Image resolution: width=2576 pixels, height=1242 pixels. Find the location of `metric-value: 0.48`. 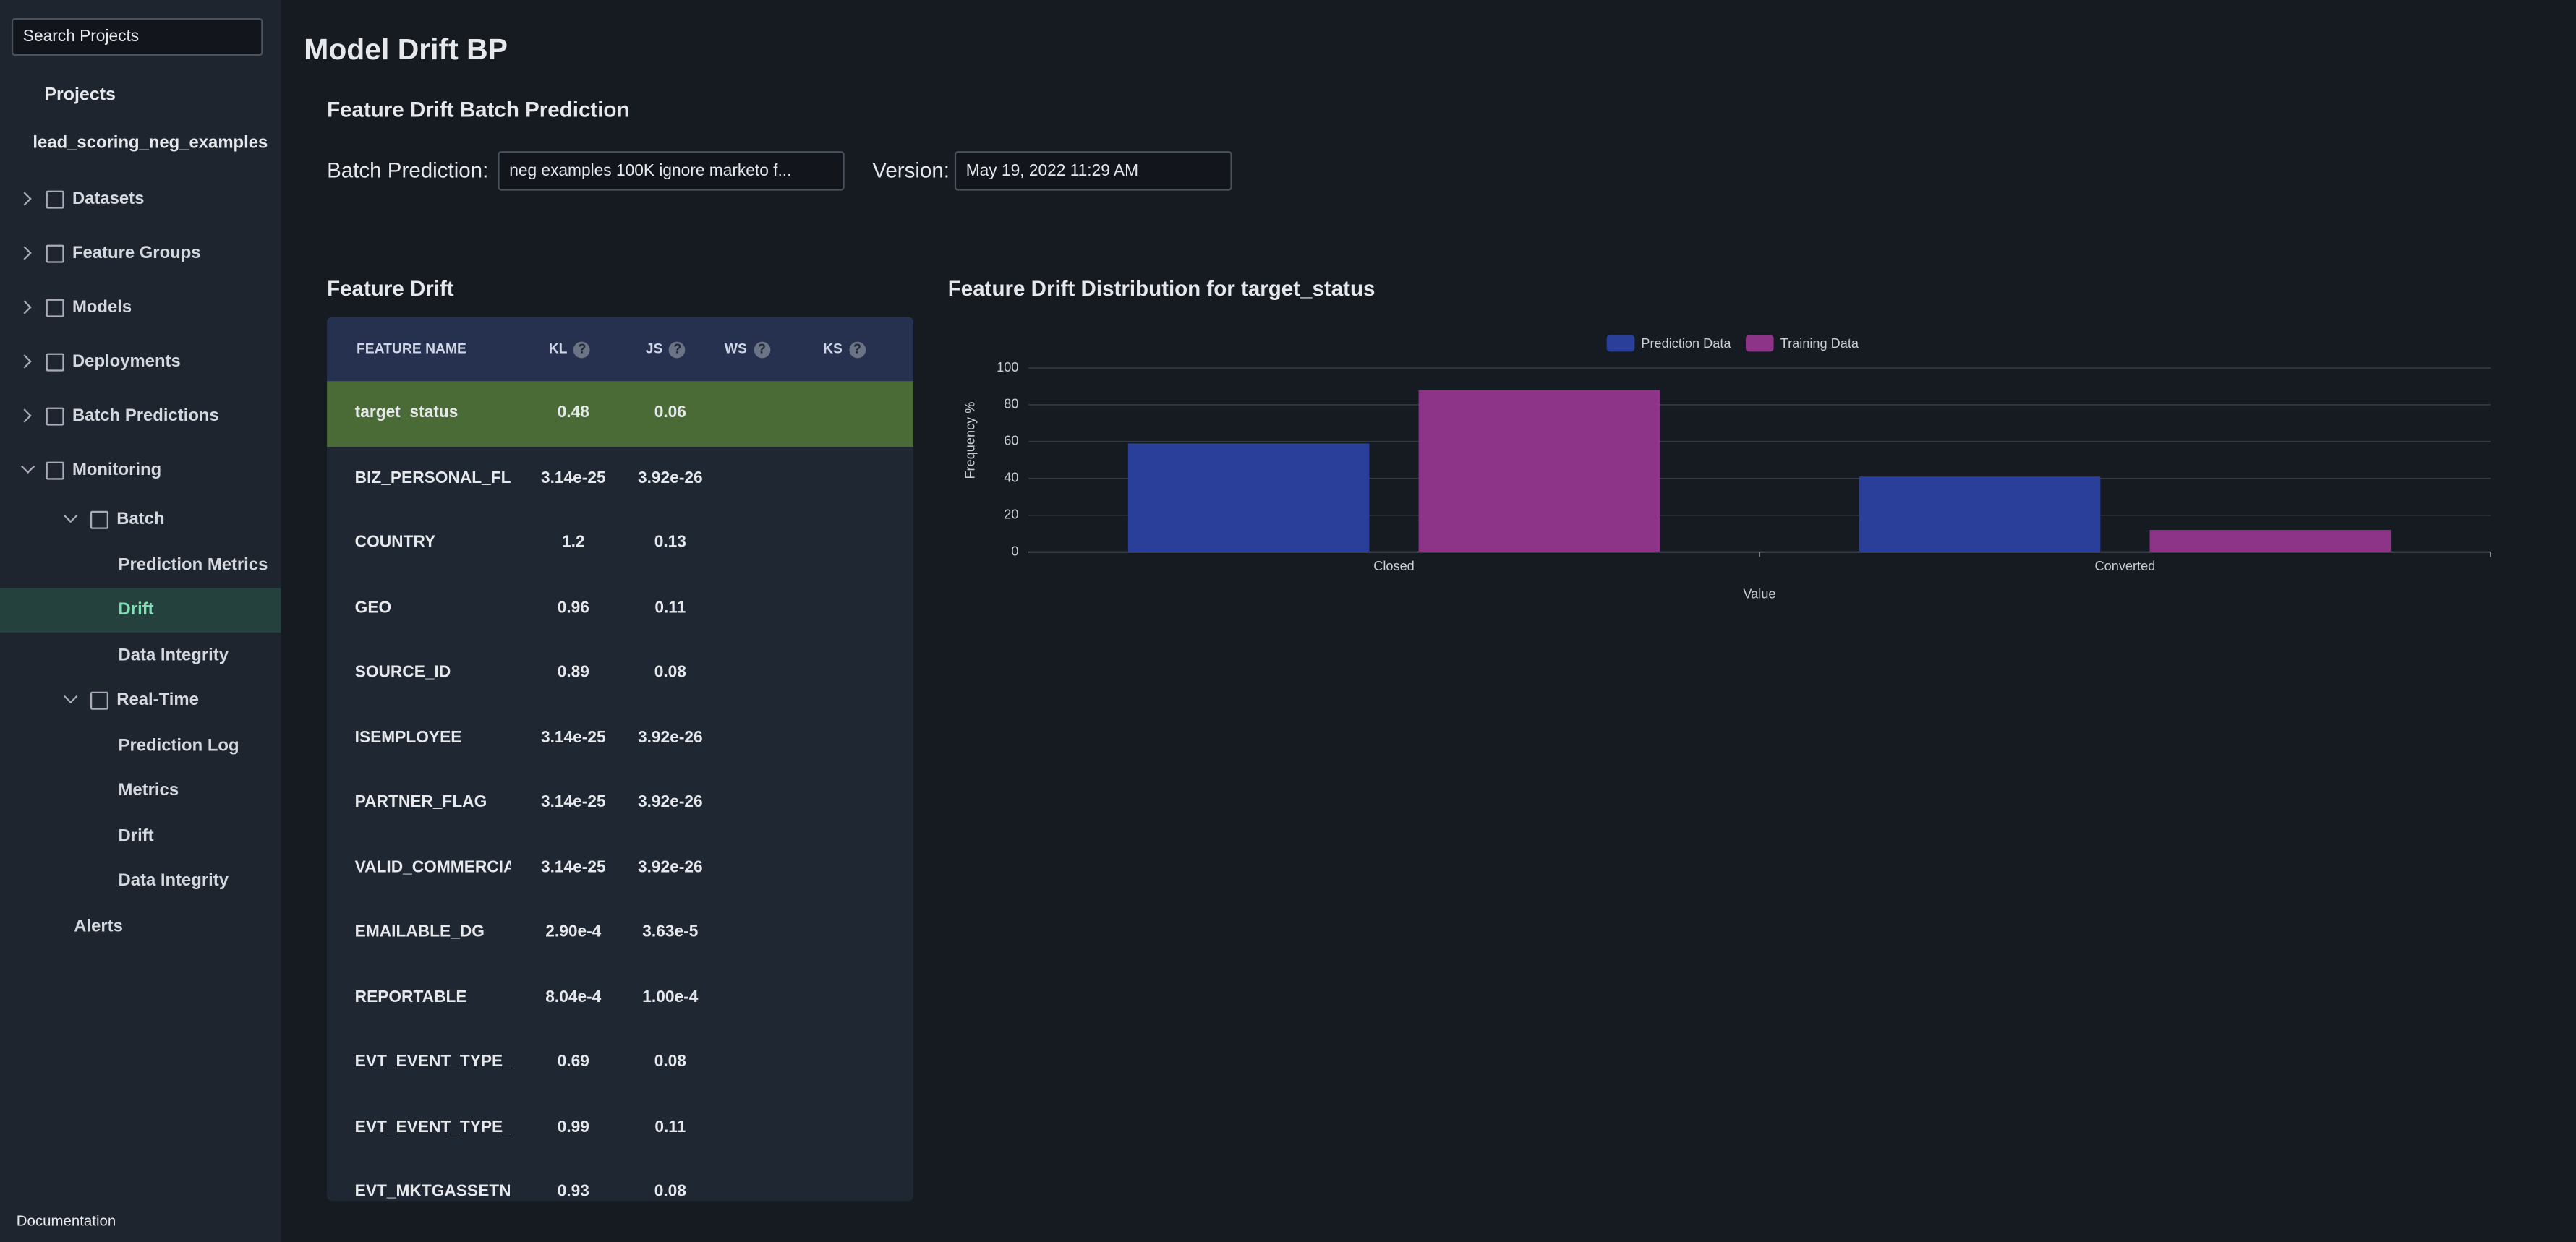

metric-value: 0.48 is located at coordinates (573, 413).